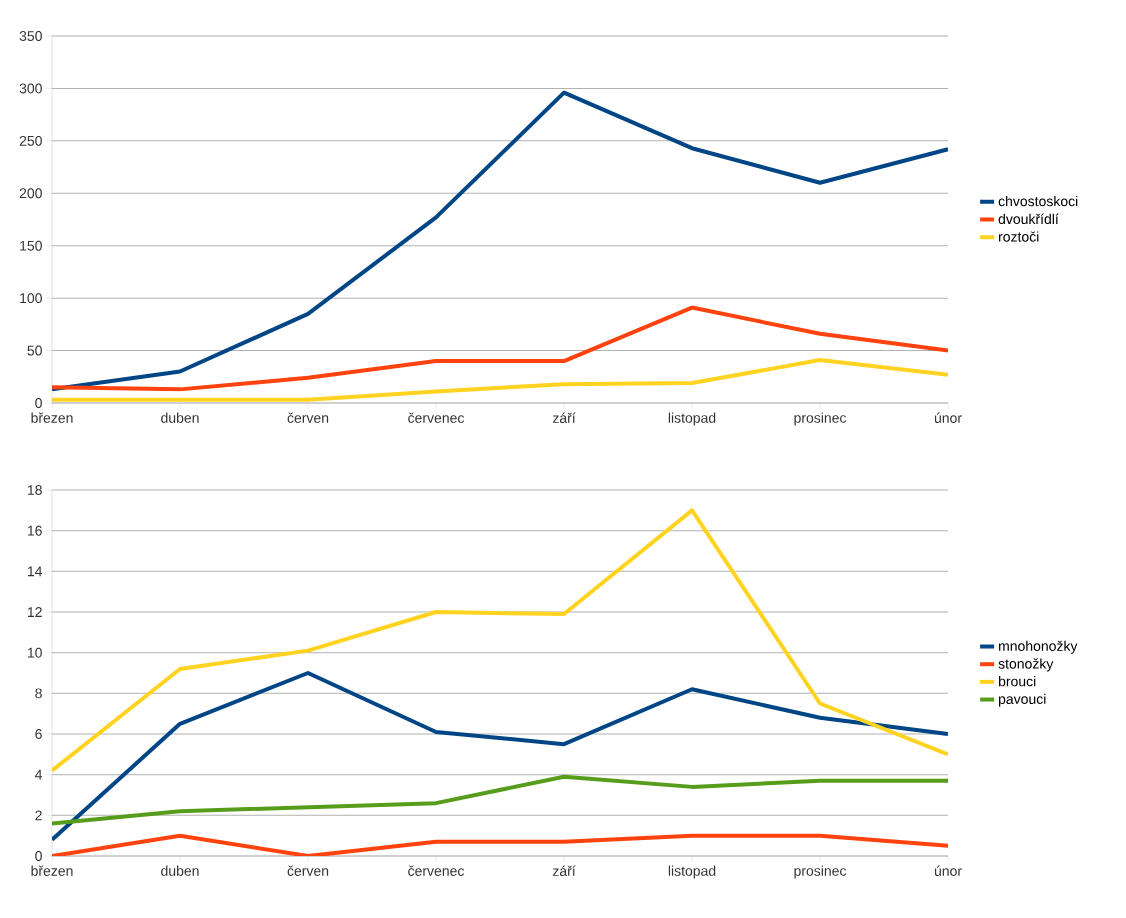 This screenshot has height=918, width=1126. Describe the element at coordinates (34, 350) in the screenshot. I see `y-tick-label: 50` at that location.